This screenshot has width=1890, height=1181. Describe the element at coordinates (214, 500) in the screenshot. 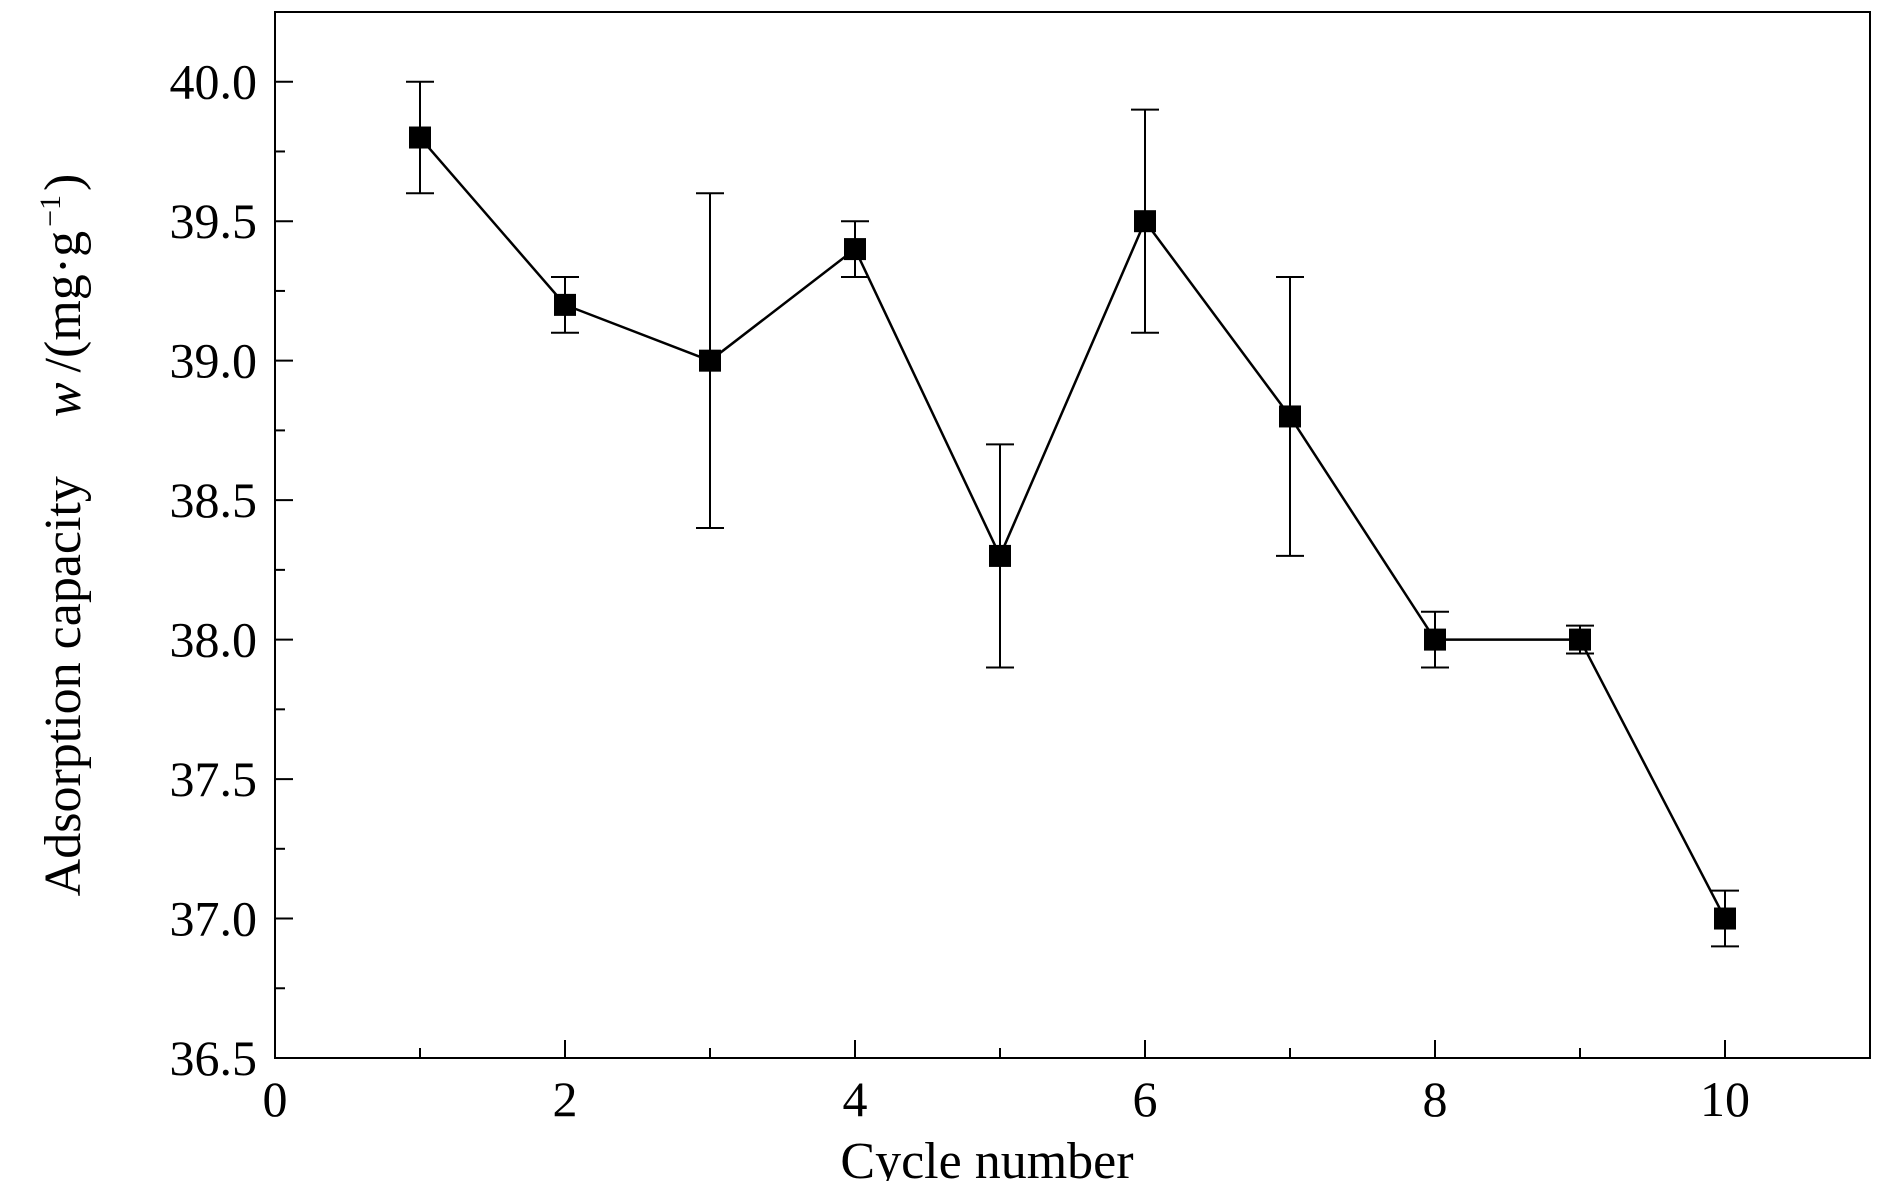

I see `y-tick-label: 38.5` at that location.